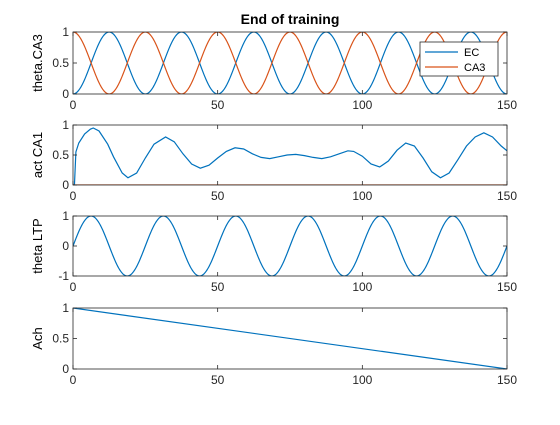 This screenshot has width=560, height=425. Describe the element at coordinates (63, 276) in the screenshot. I see `y-tick-label: -1` at that location.